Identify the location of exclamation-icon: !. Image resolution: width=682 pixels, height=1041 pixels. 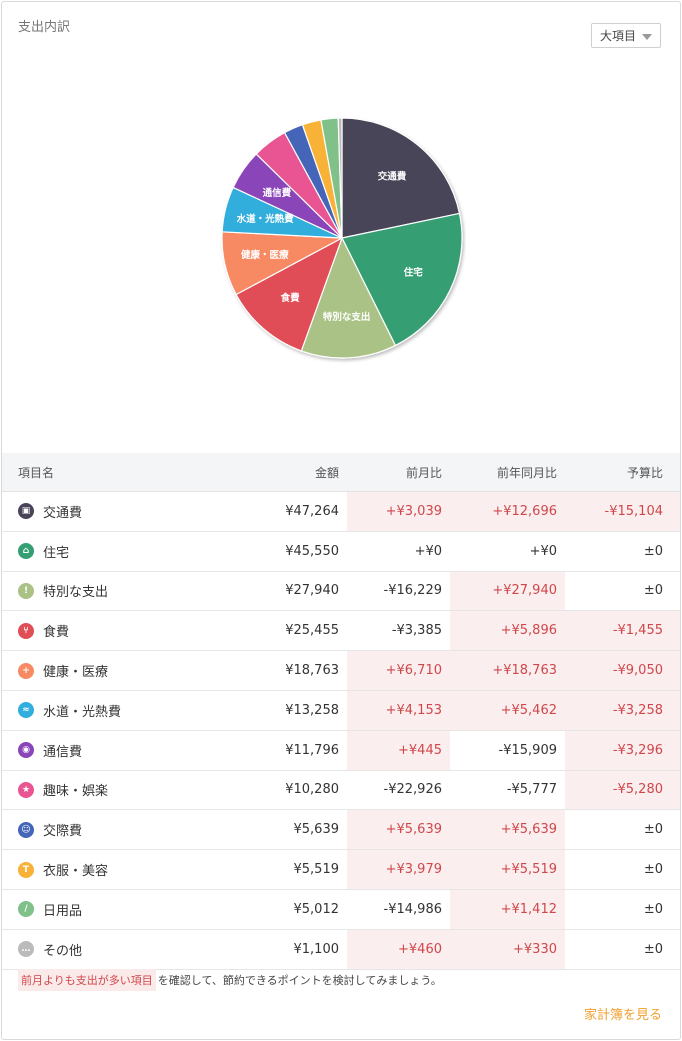
(26, 590).